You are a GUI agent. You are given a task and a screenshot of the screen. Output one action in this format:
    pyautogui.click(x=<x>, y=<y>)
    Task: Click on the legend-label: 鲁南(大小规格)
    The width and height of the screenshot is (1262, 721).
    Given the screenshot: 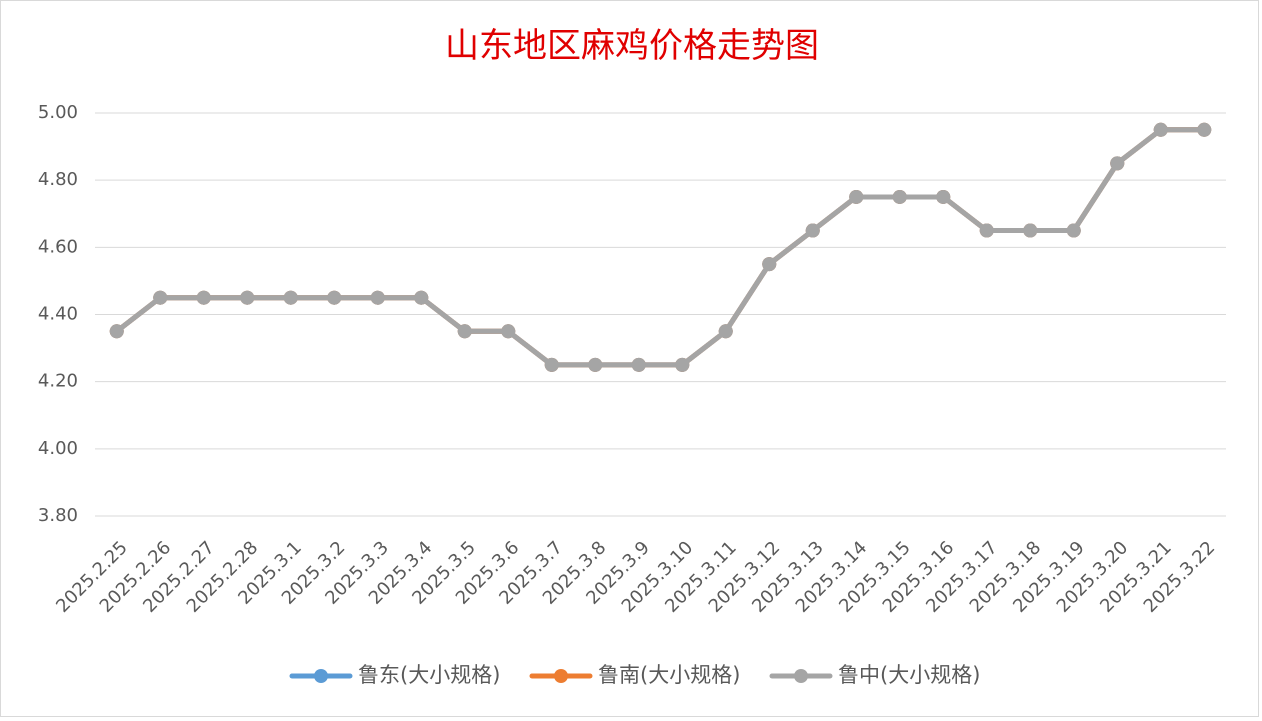 What is the action you would take?
    pyautogui.click(x=669, y=675)
    